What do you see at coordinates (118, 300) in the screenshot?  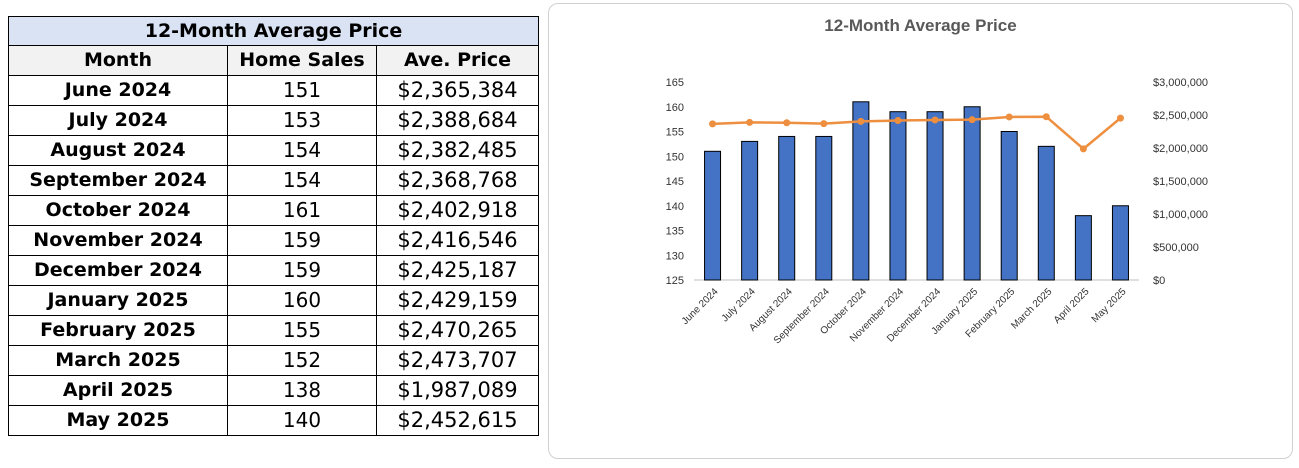 I see `month-cell: January 2025` at bounding box center [118, 300].